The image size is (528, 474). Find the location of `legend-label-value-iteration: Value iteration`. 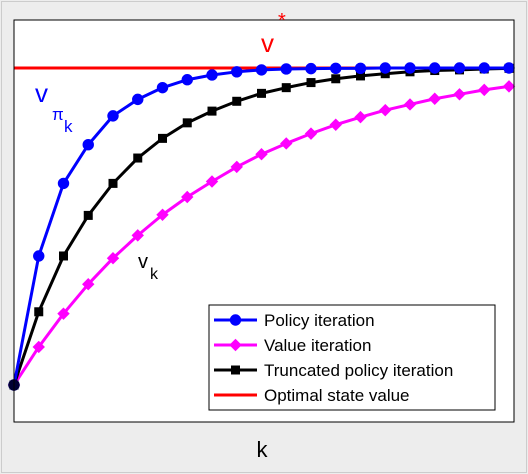

legend-label-value-iteration: Value iteration is located at coordinates (317, 345).